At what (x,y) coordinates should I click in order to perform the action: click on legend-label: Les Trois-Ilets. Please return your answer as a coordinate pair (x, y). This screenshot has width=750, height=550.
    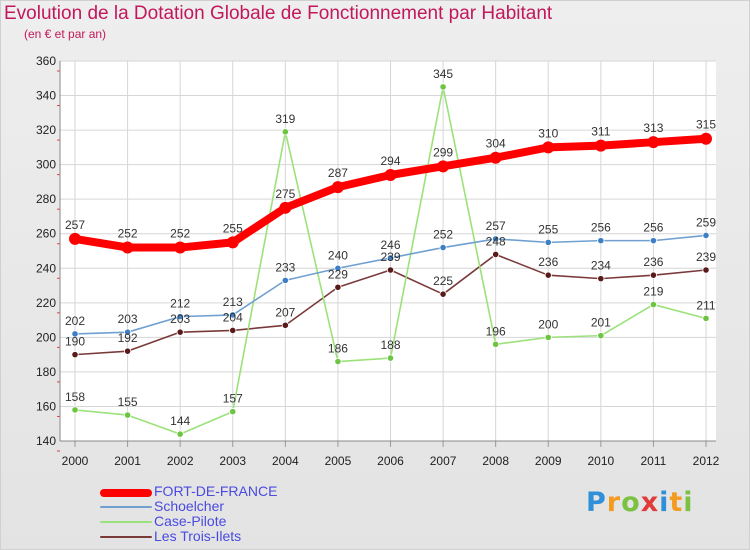
    Looking at the image, I should click on (198, 536).